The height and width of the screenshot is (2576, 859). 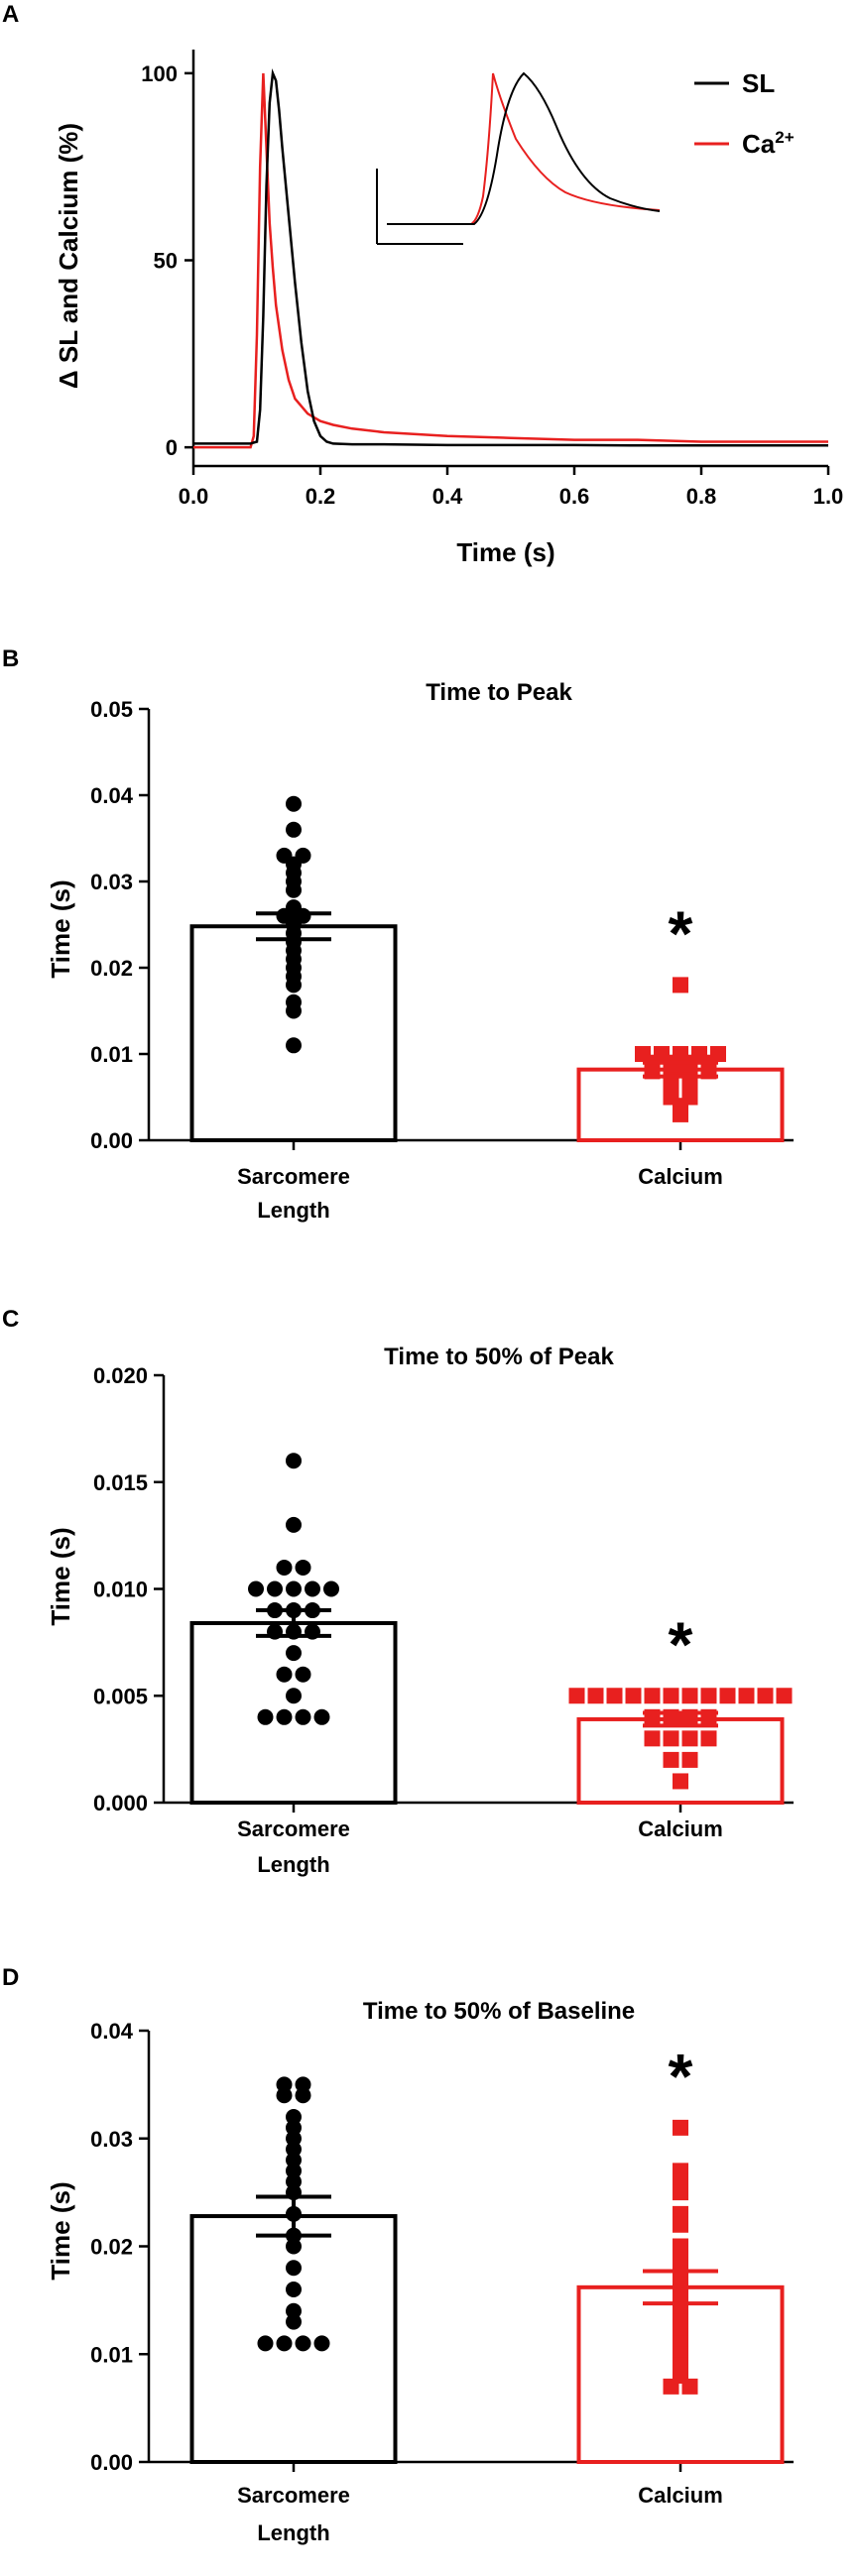 What do you see at coordinates (680, 1828) in the screenshot?
I see `panel-c-category-2-line1: Calcium` at bounding box center [680, 1828].